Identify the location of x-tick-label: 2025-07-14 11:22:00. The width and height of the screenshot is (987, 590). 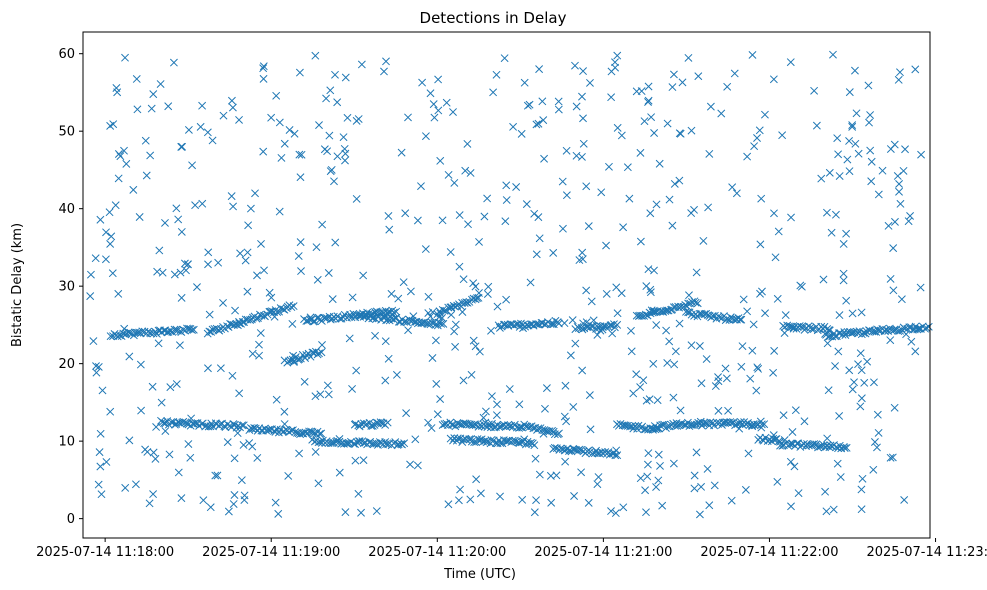
(769, 552).